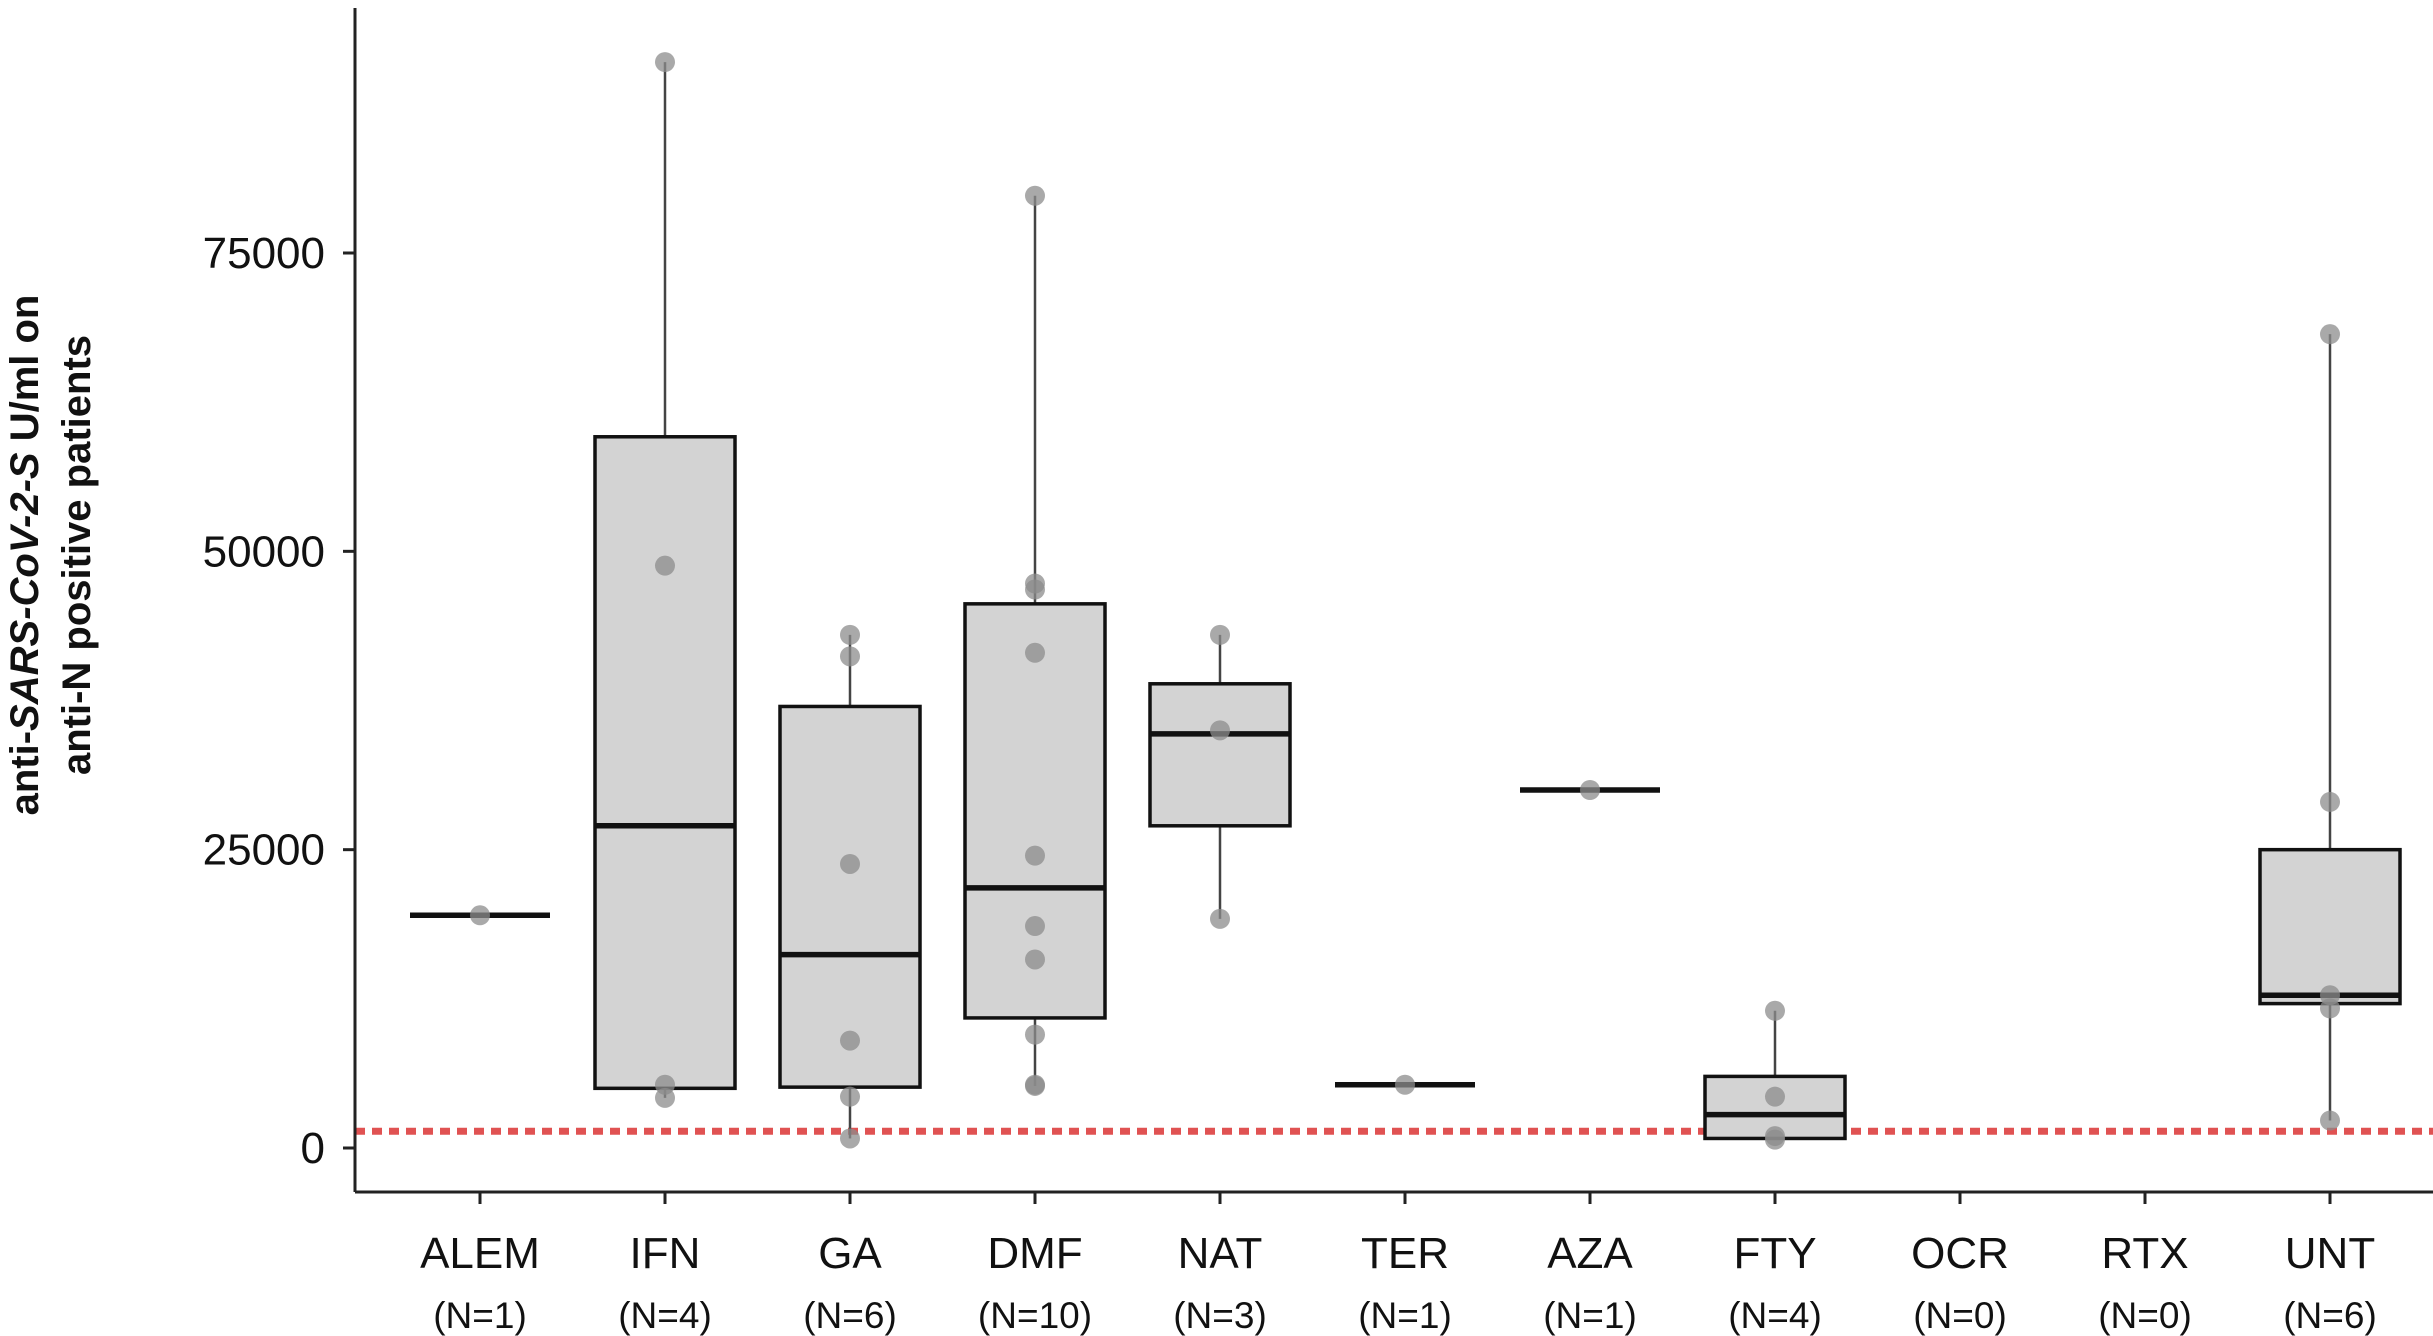 The image size is (2433, 1336). Describe the element at coordinates (77, 555) in the screenshot. I see `y-axis-title-line2: anti-N positive patients` at that location.